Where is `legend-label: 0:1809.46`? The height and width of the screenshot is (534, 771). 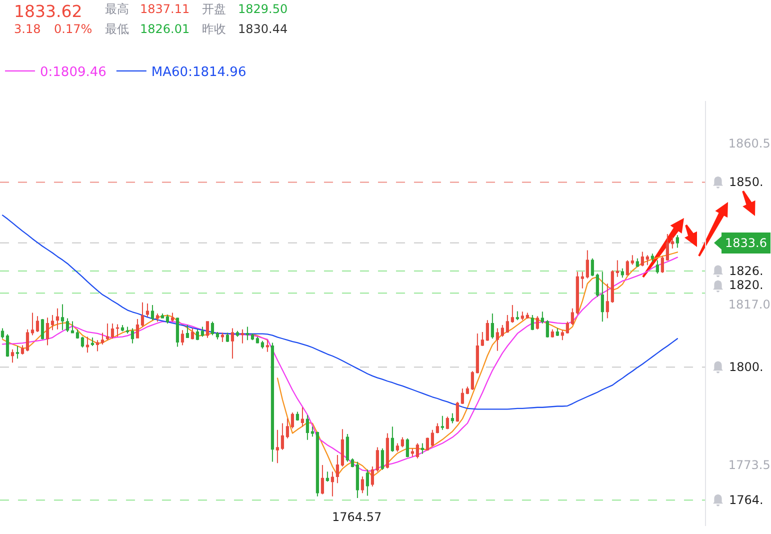 legend-label: 0:1809.46 is located at coordinates (73, 72).